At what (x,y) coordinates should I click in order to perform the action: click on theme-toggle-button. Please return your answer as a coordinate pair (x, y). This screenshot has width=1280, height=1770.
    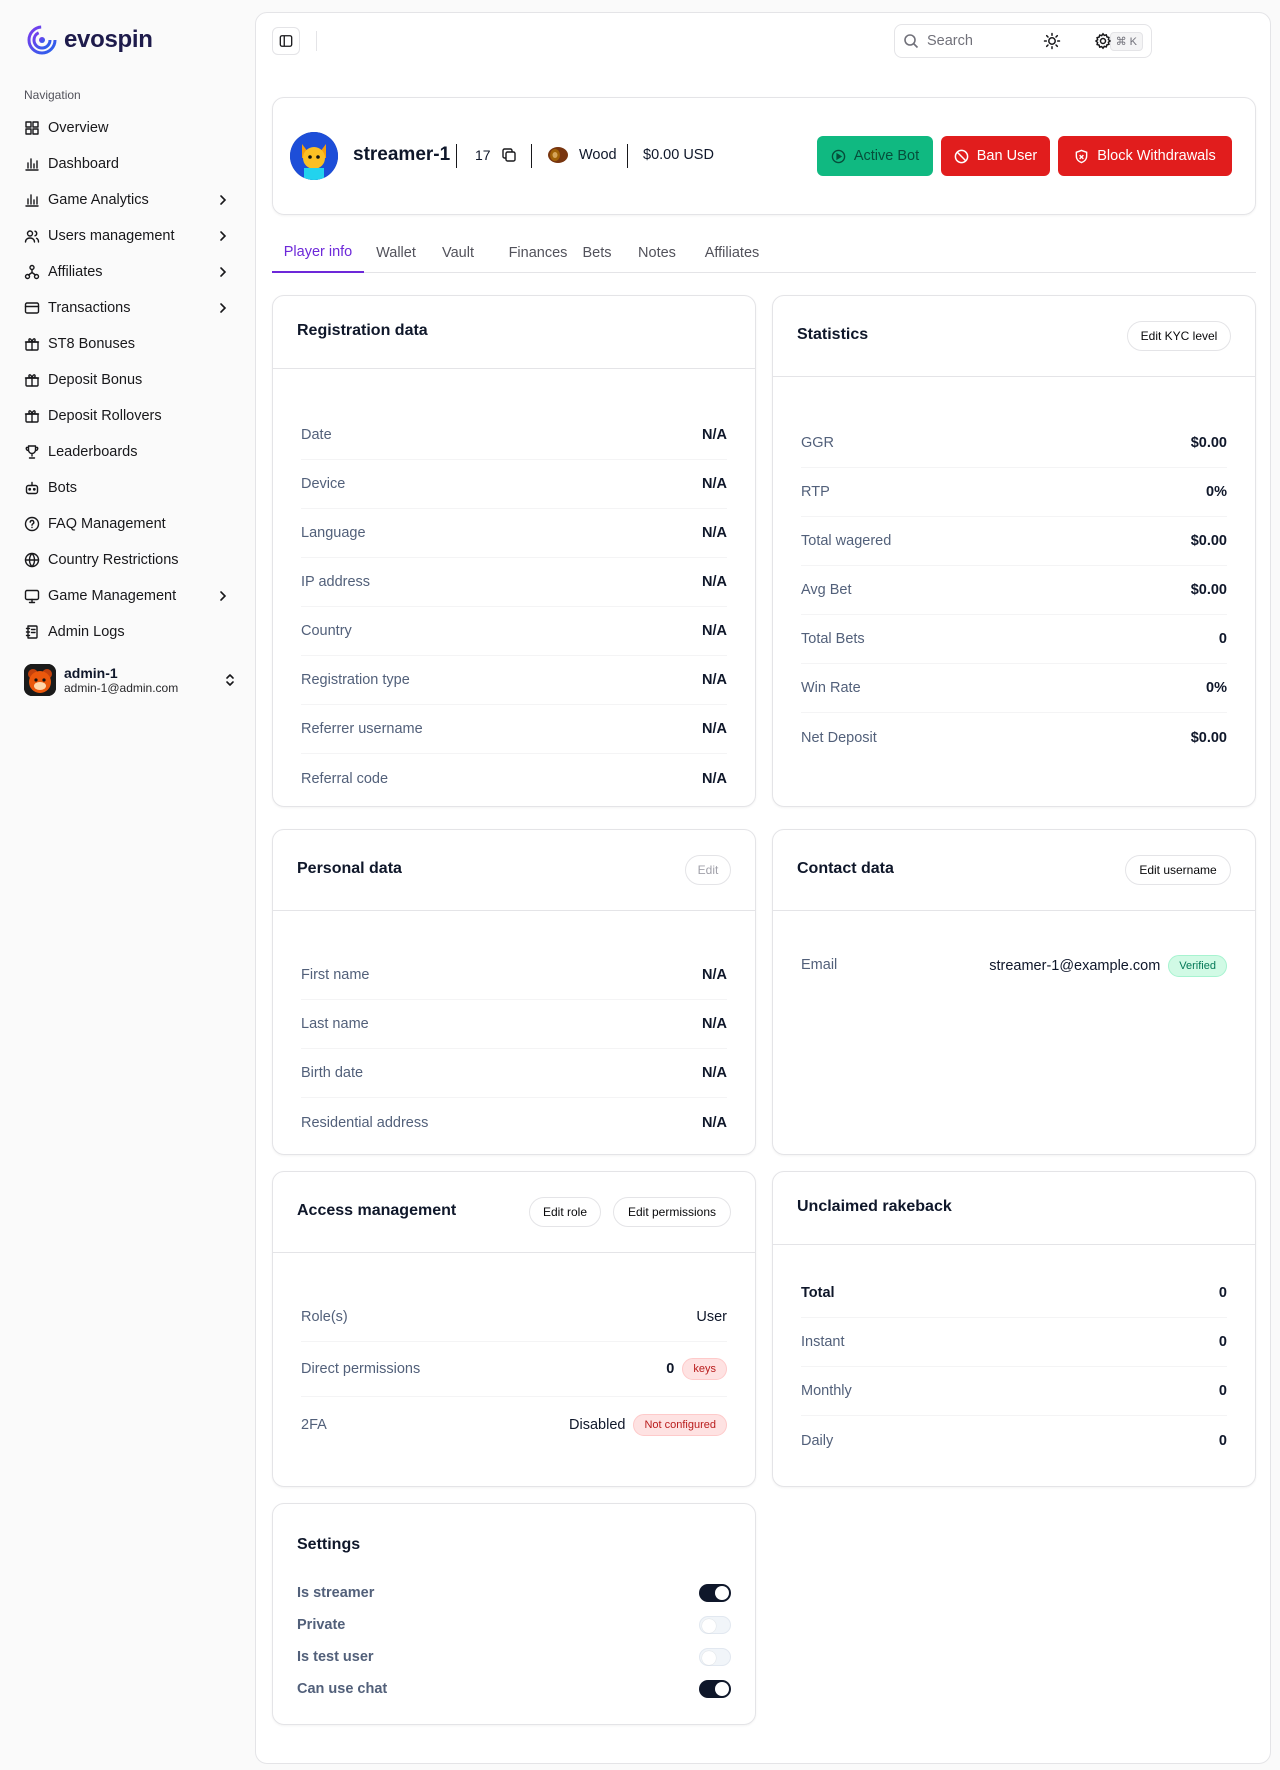
    Looking at the image, I should click on (1052, 41).